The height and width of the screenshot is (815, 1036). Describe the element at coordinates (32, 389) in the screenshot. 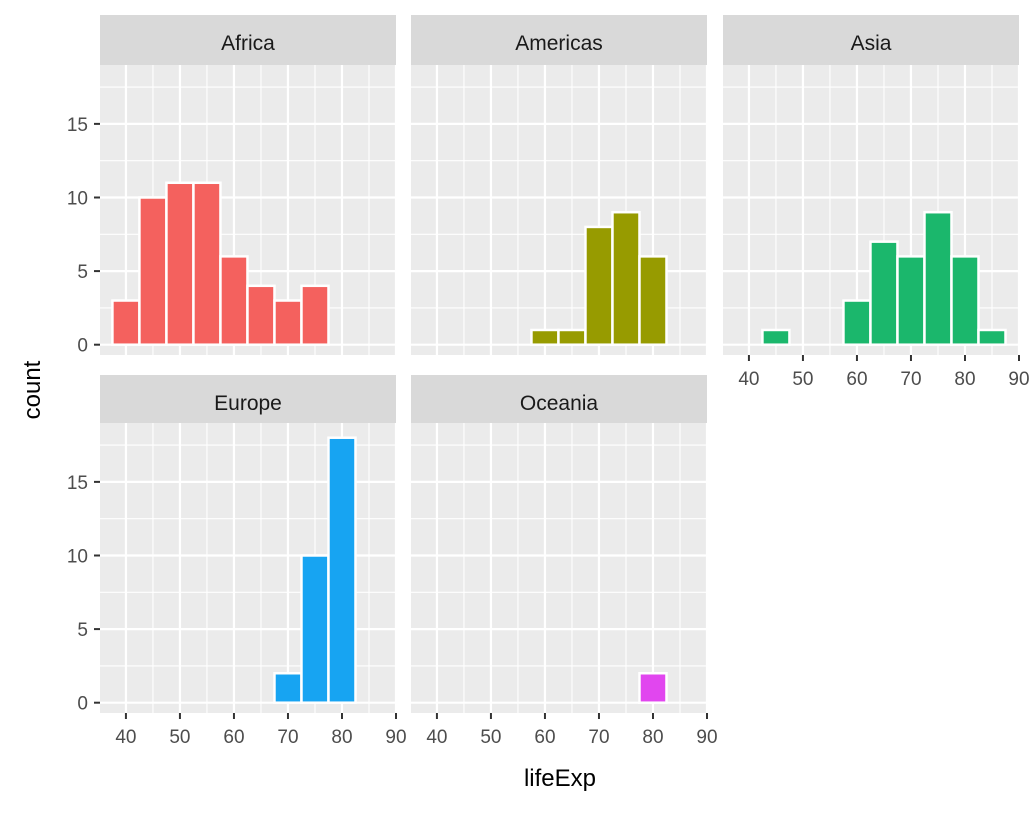

I see `y-axis-title: count` at that location.